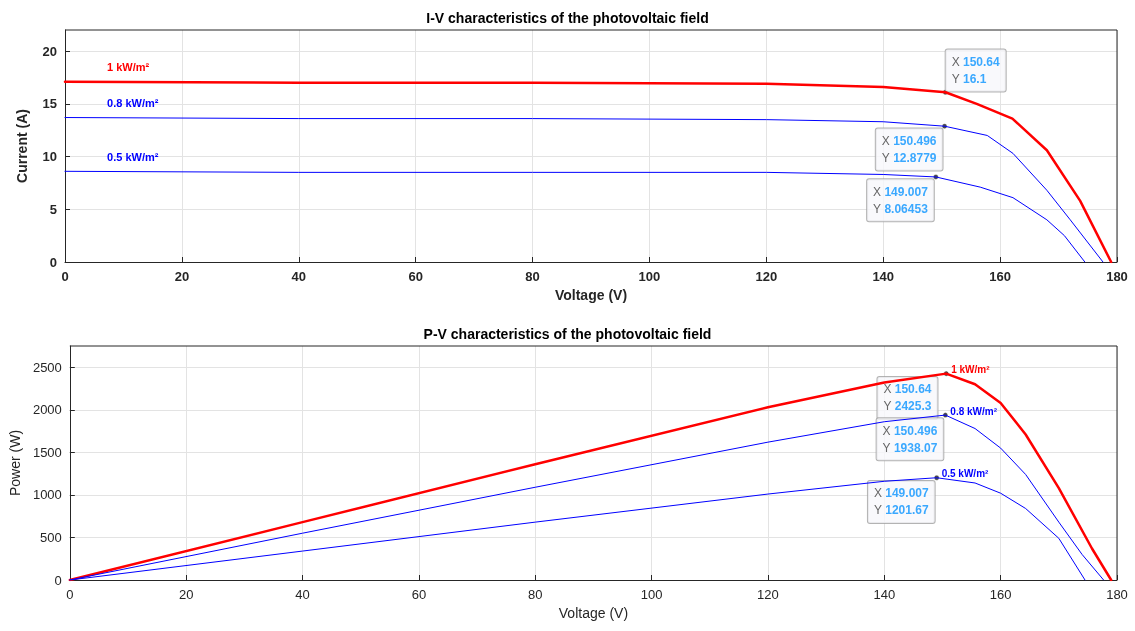 Image resolution: width=1135 pixels, height=631 pixels. I want to click on y-tick-label: 2000, so click(47, 410).